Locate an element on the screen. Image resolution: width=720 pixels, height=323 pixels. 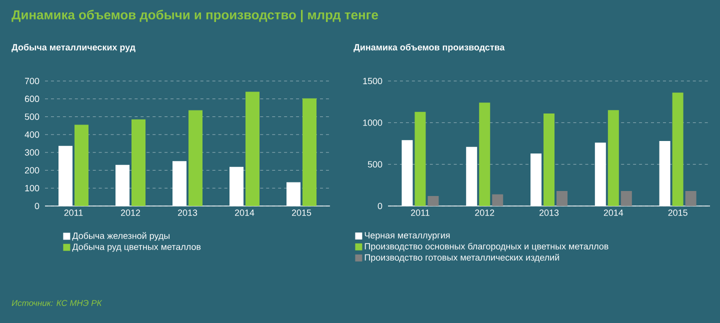
chart-title: Динамика объемов добычи и производство | млрд тенге is located at coordinates (195, 16).